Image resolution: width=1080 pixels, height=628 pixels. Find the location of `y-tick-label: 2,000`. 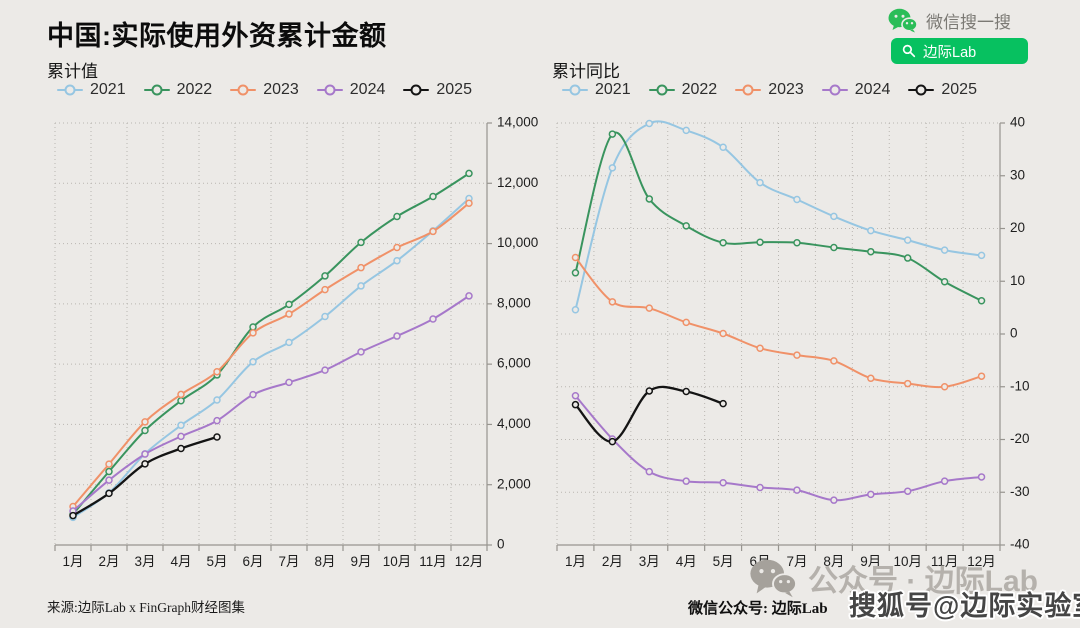

y-tick-label: 2,000 is located at coordinates (514, 483).